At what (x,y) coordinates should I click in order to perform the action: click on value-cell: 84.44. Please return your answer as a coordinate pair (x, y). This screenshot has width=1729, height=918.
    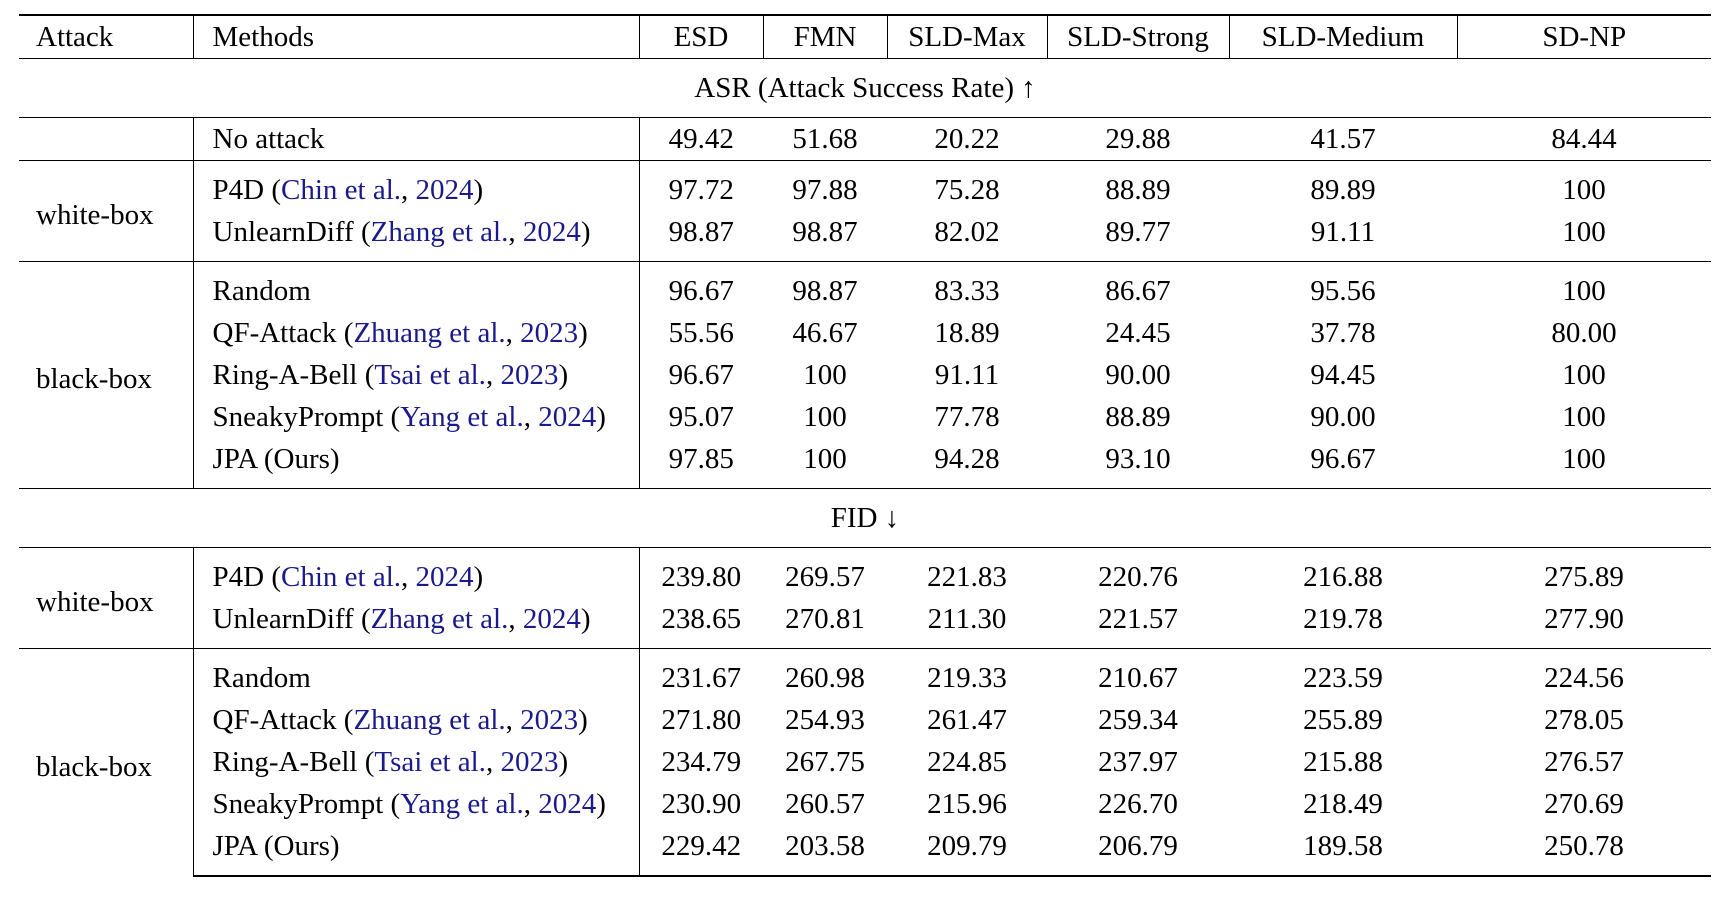
    Looking at the image, I should click on (1584, 139).